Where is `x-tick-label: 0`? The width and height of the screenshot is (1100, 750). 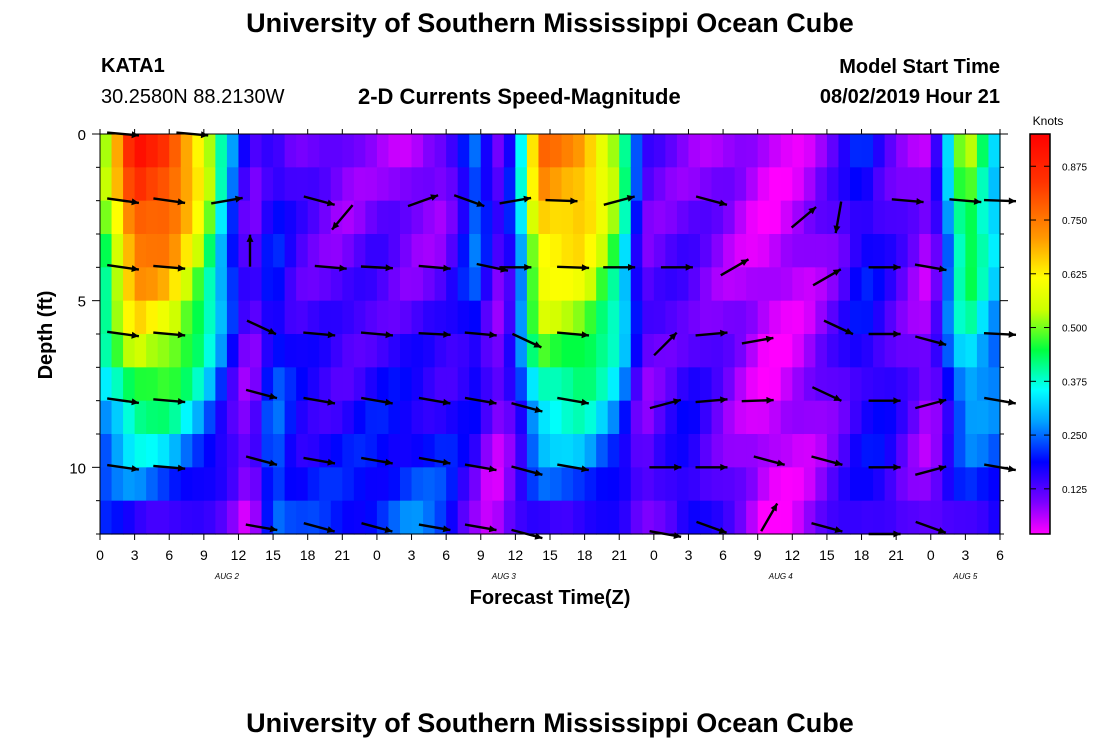
x-tick-label: 0 is located at coordinates (377, 555).